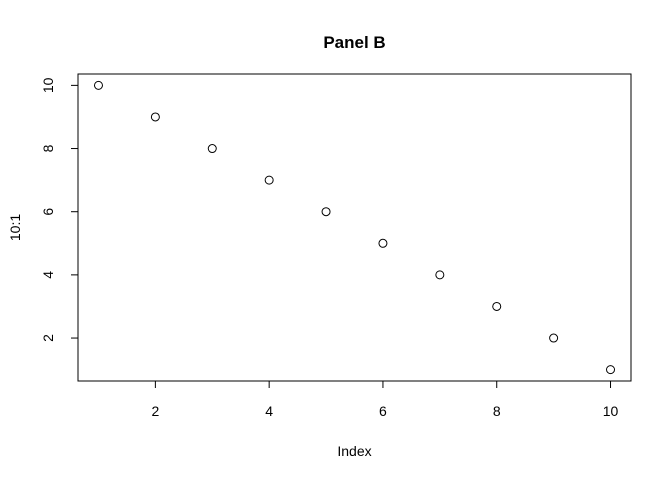  I want to click on y-tick-label: 4, so click(48, 275).